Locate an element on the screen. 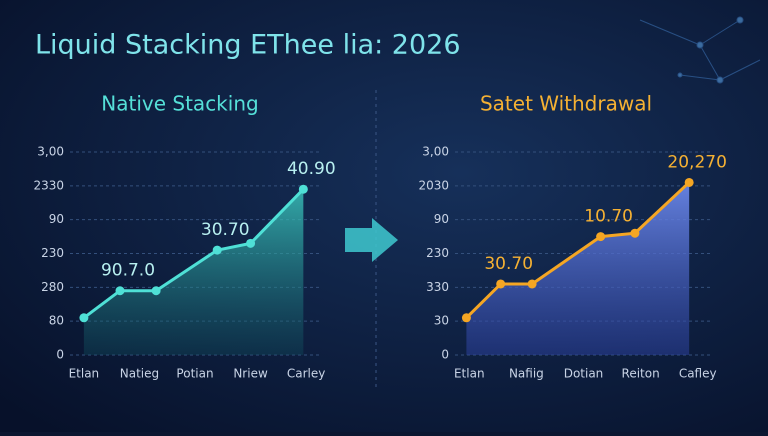  x-tick-label: Cafley is located at coordinates (698, 374).